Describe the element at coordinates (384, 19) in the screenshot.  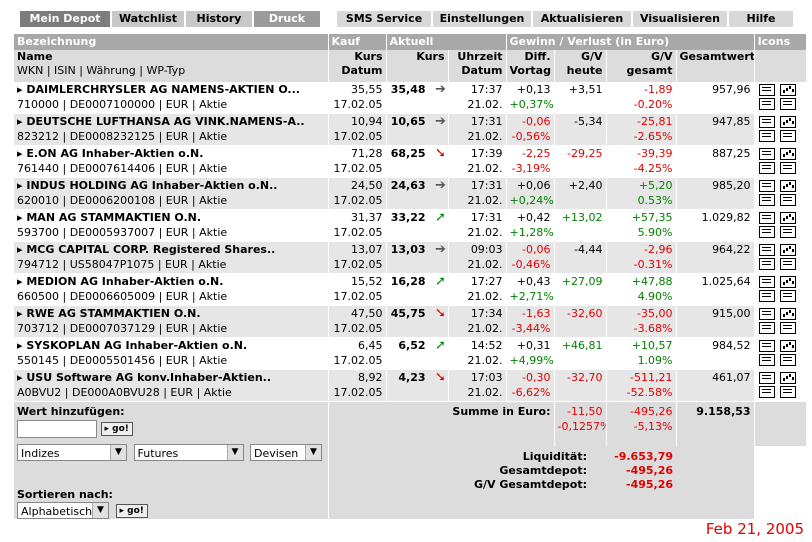
I see `tab-sms-service: SMS Service` at that location.